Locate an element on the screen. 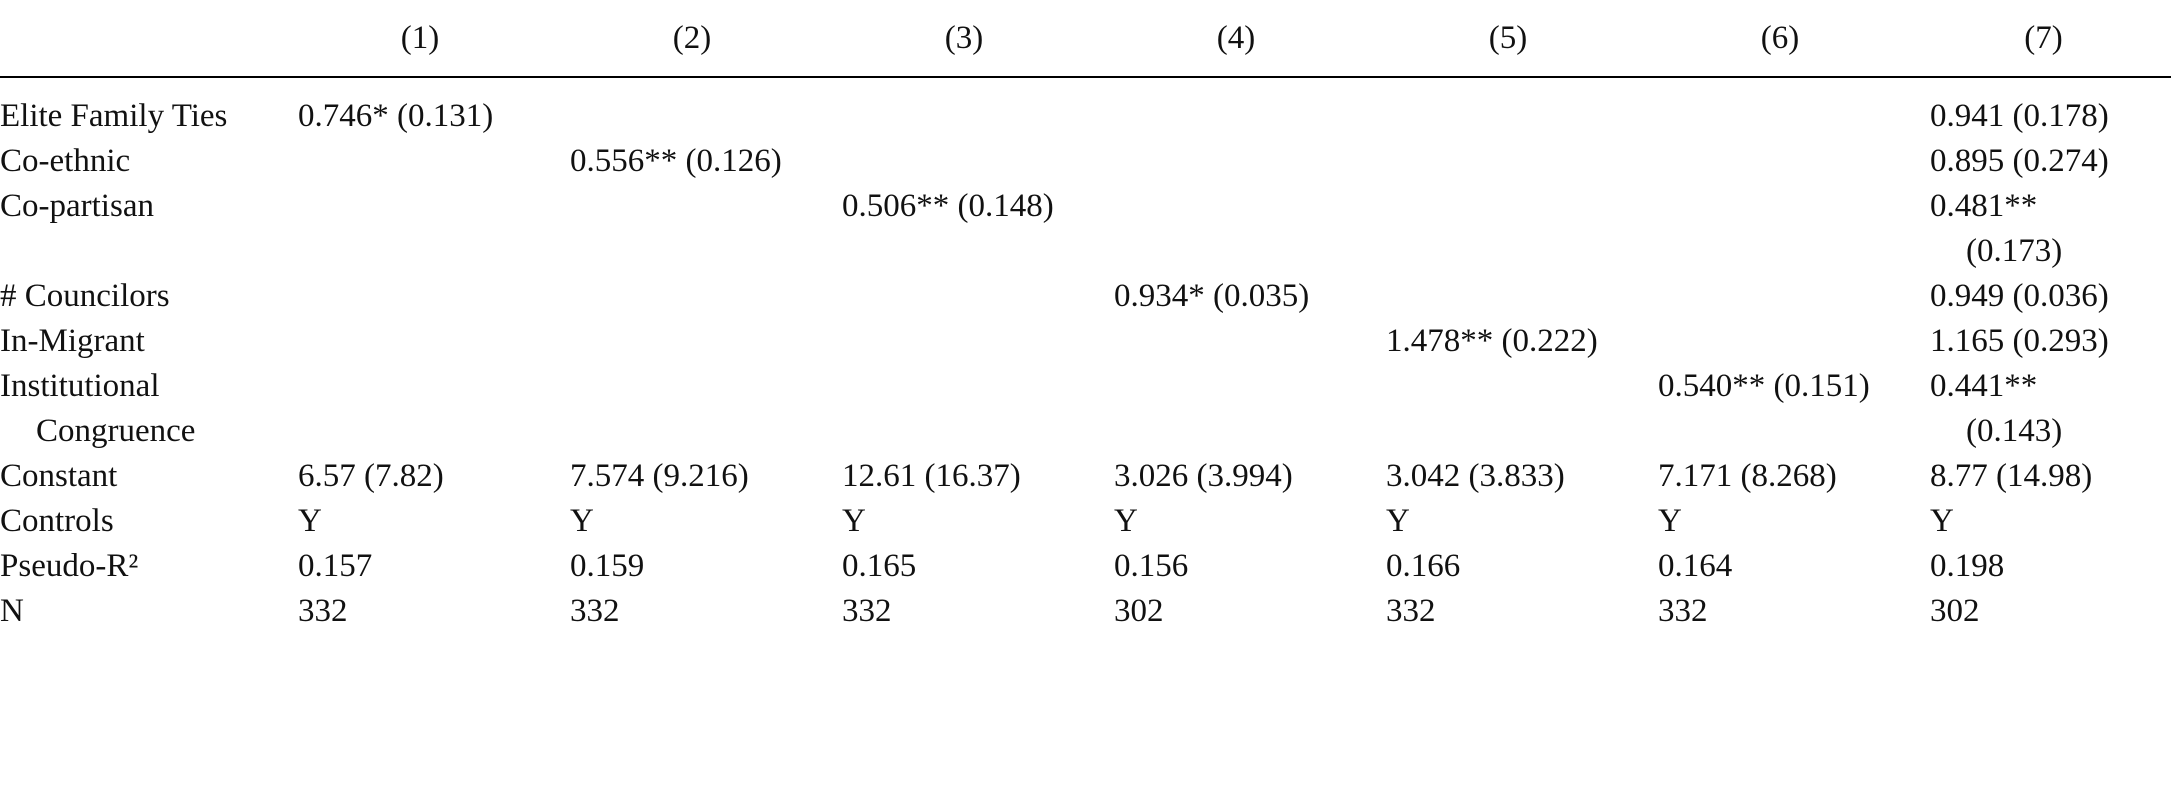  table-cell: 7.574 (9.216) is located at coordinates (659, 476).